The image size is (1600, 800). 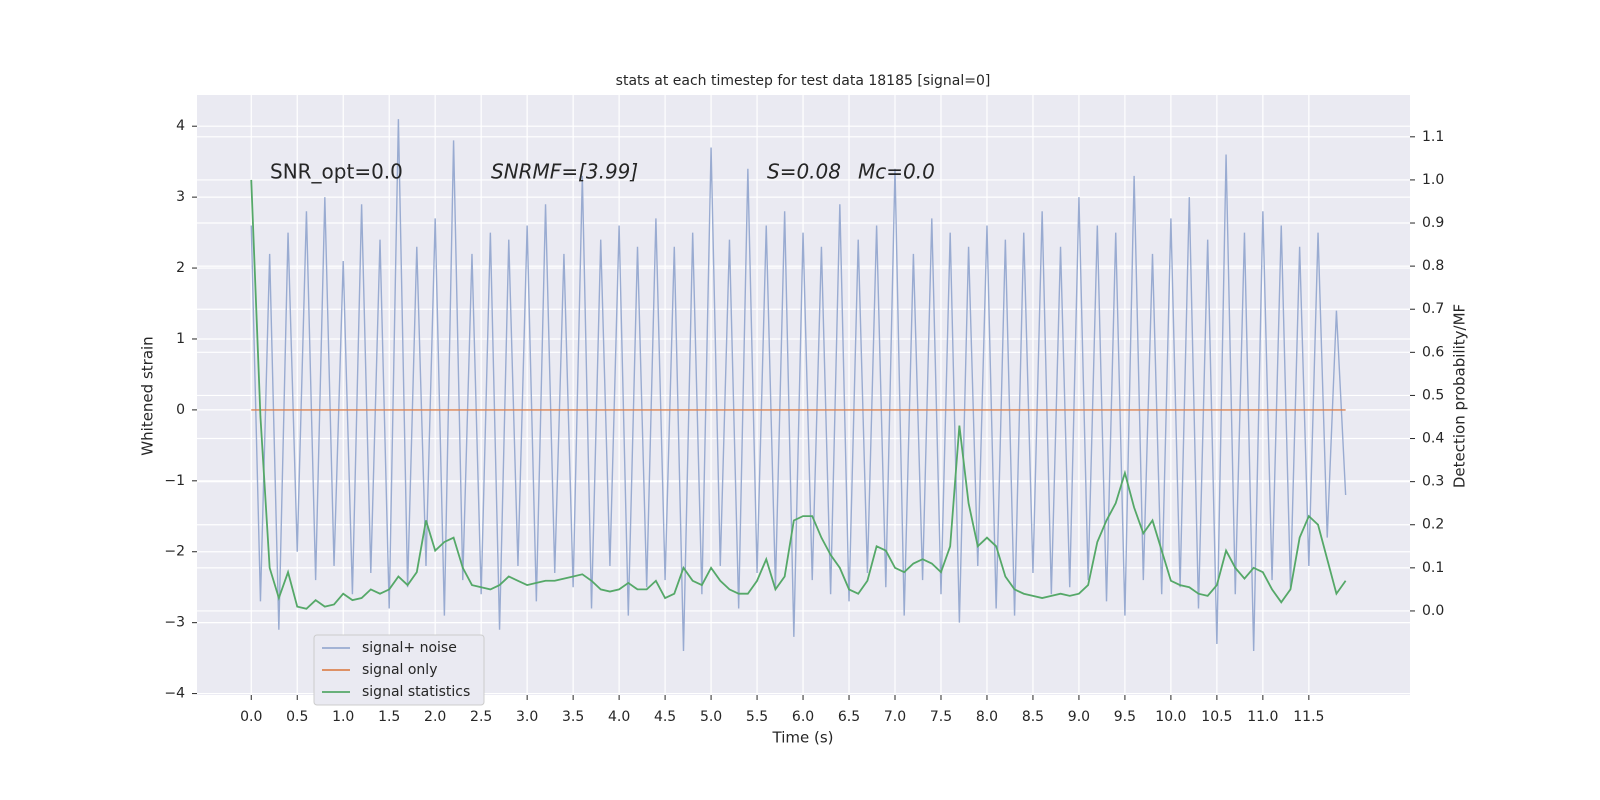 What do you see at coordinates (1433, 137) in the screenshot?
I see `y2-tick-label: 1.1` at bounding box center [1433, 137].